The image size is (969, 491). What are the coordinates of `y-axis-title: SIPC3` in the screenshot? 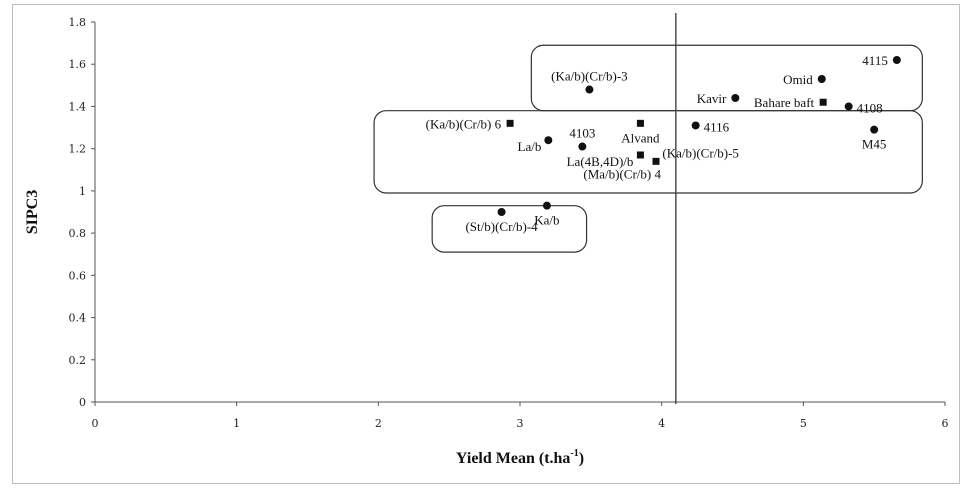 It's located at (32, 212).